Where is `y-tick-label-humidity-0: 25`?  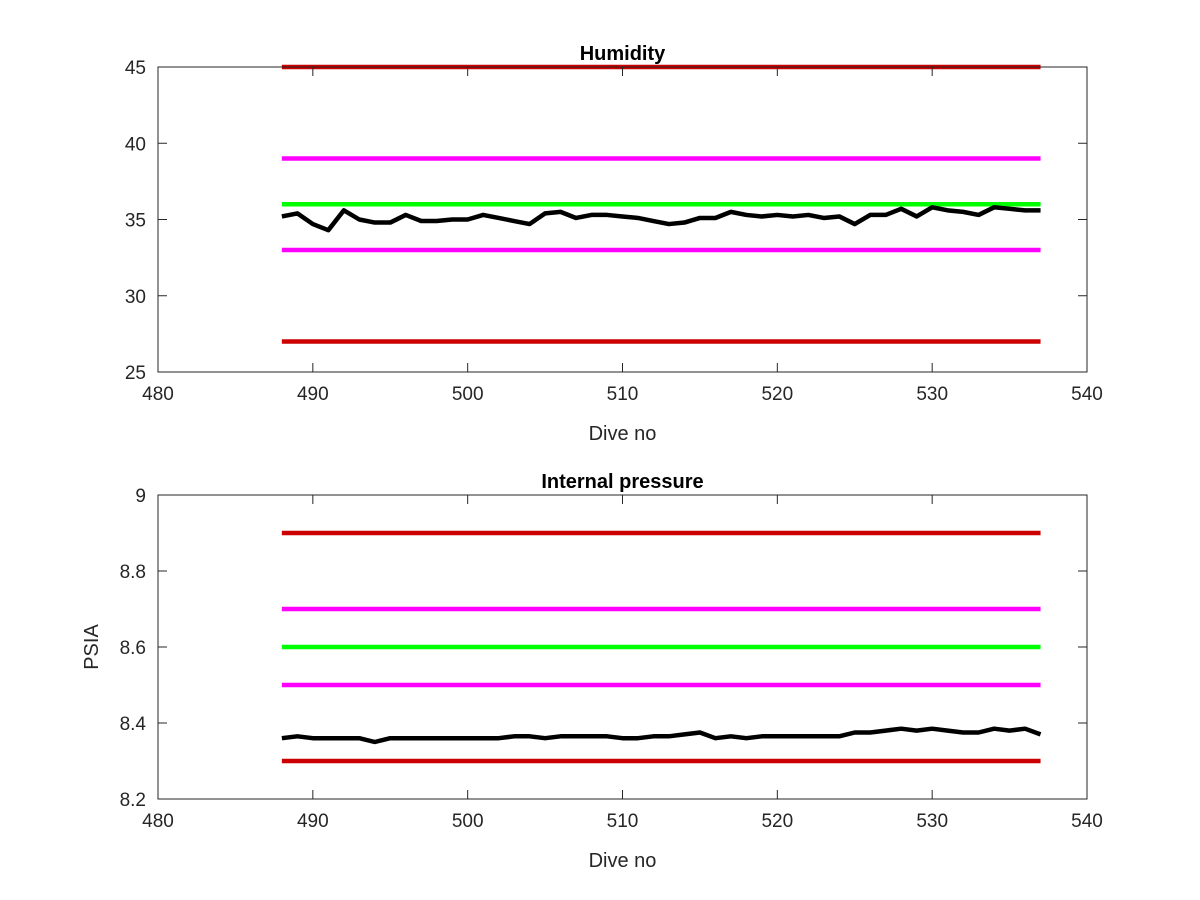
y-tick-label-humidity-0: 25 is located at coordinates (135, 373).